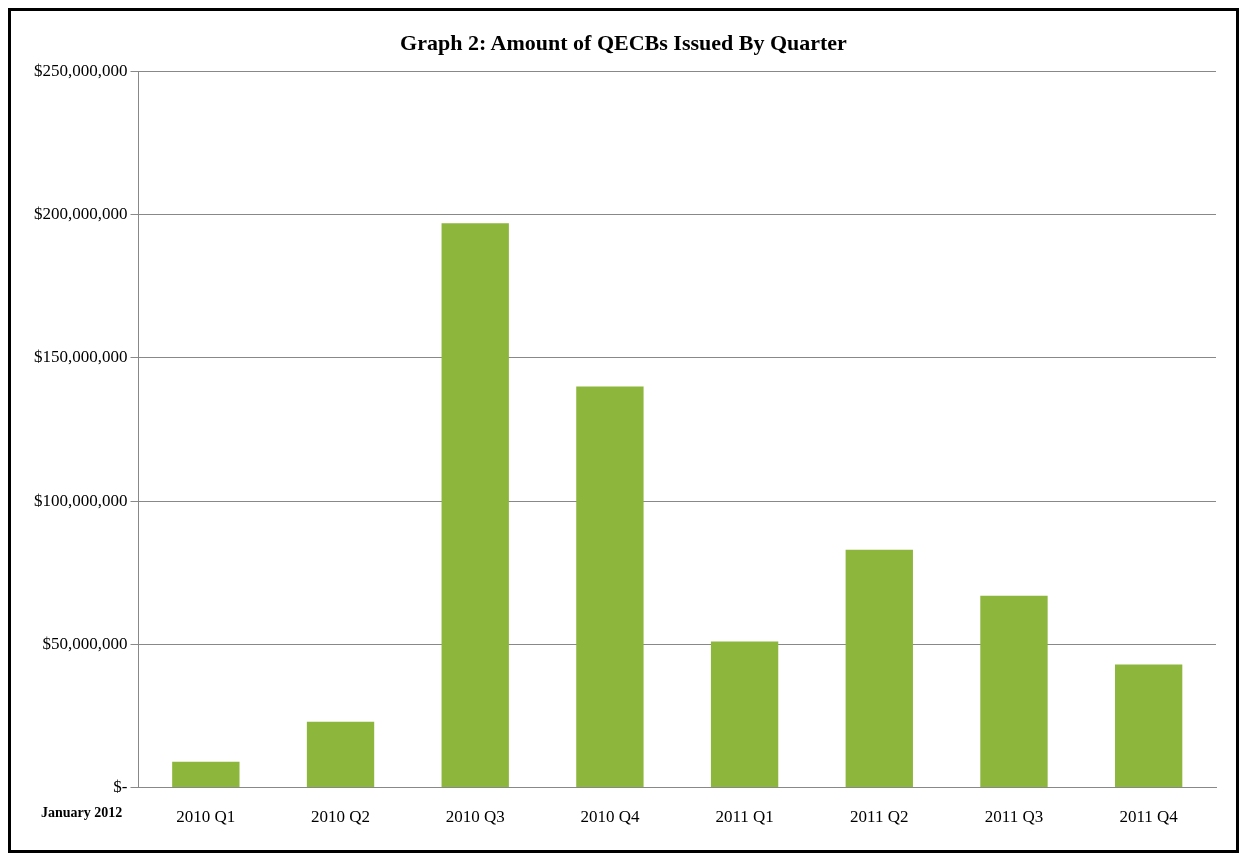 The height and width of the screenshot is (861, 1247). Describe the element at coordinates (341, 817) in the screenshot. I see `x-tick-label: 2010 Q2` at that location.